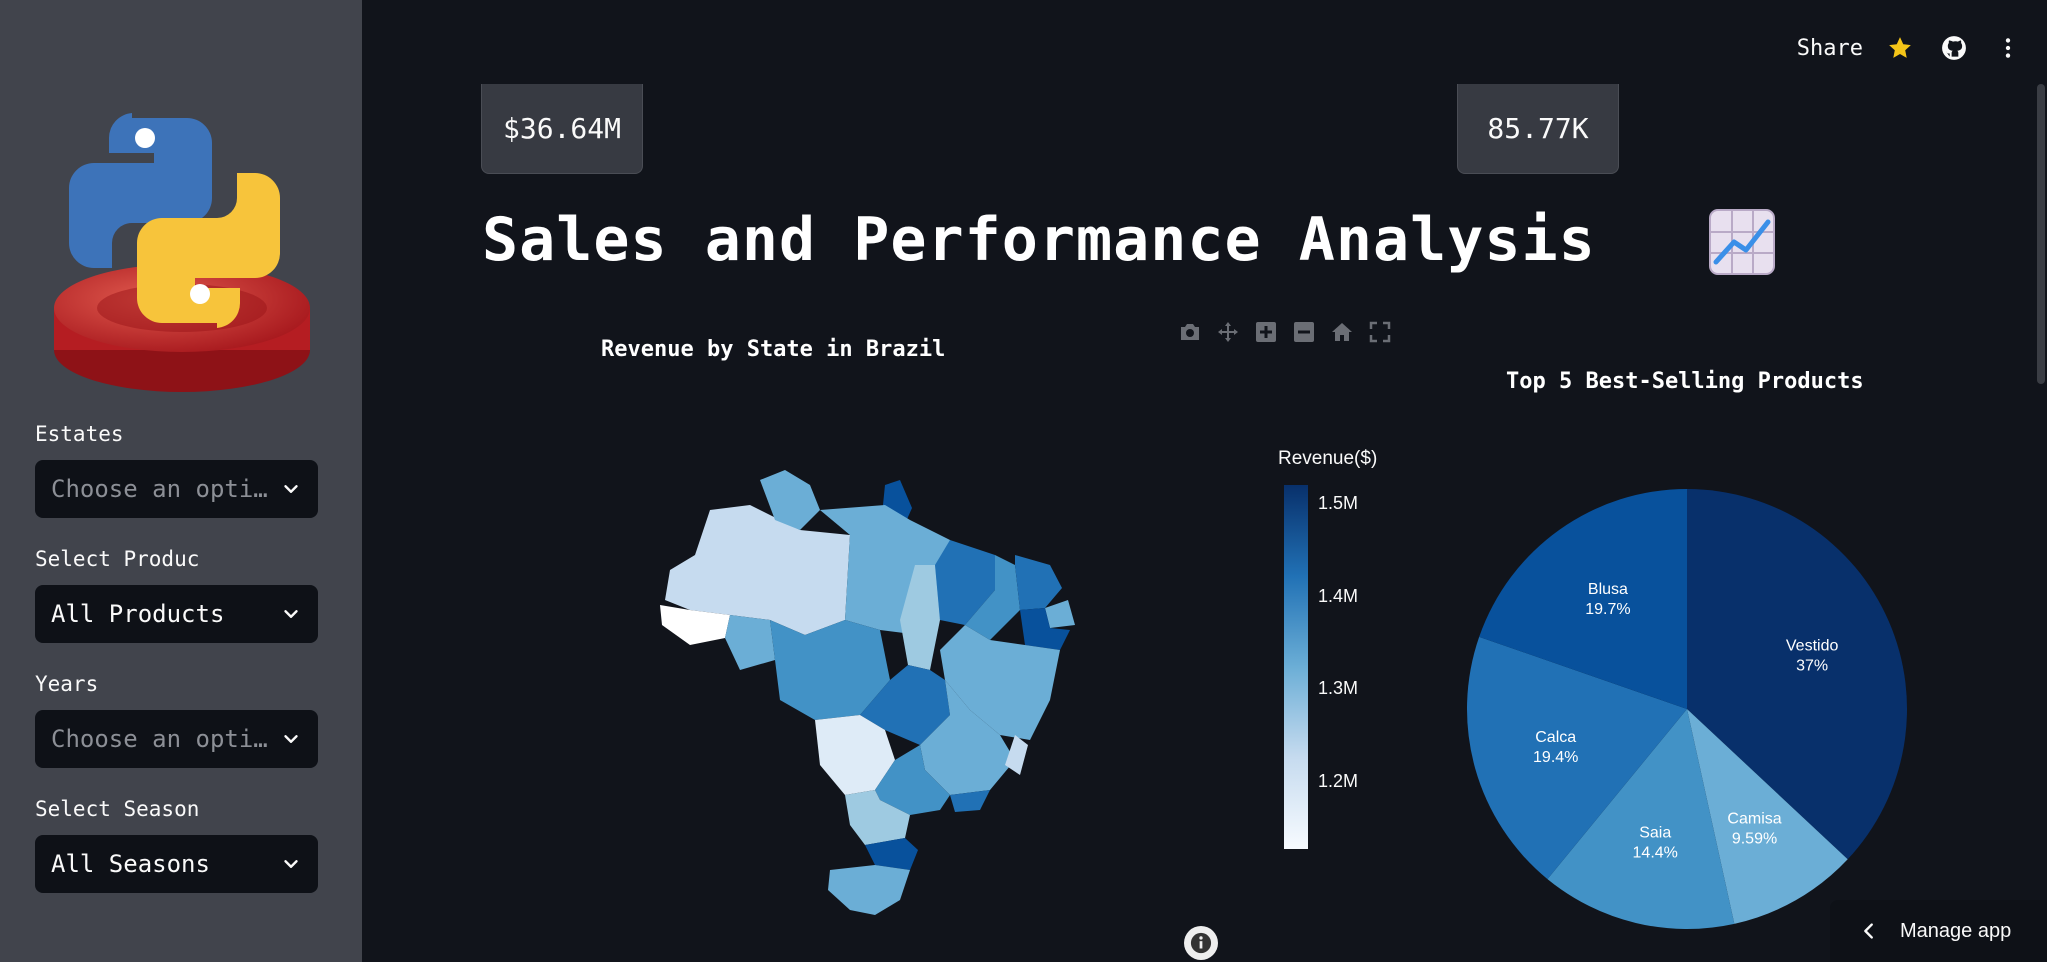  I want to click on pie-slice-vestido, so click(1797, 674).